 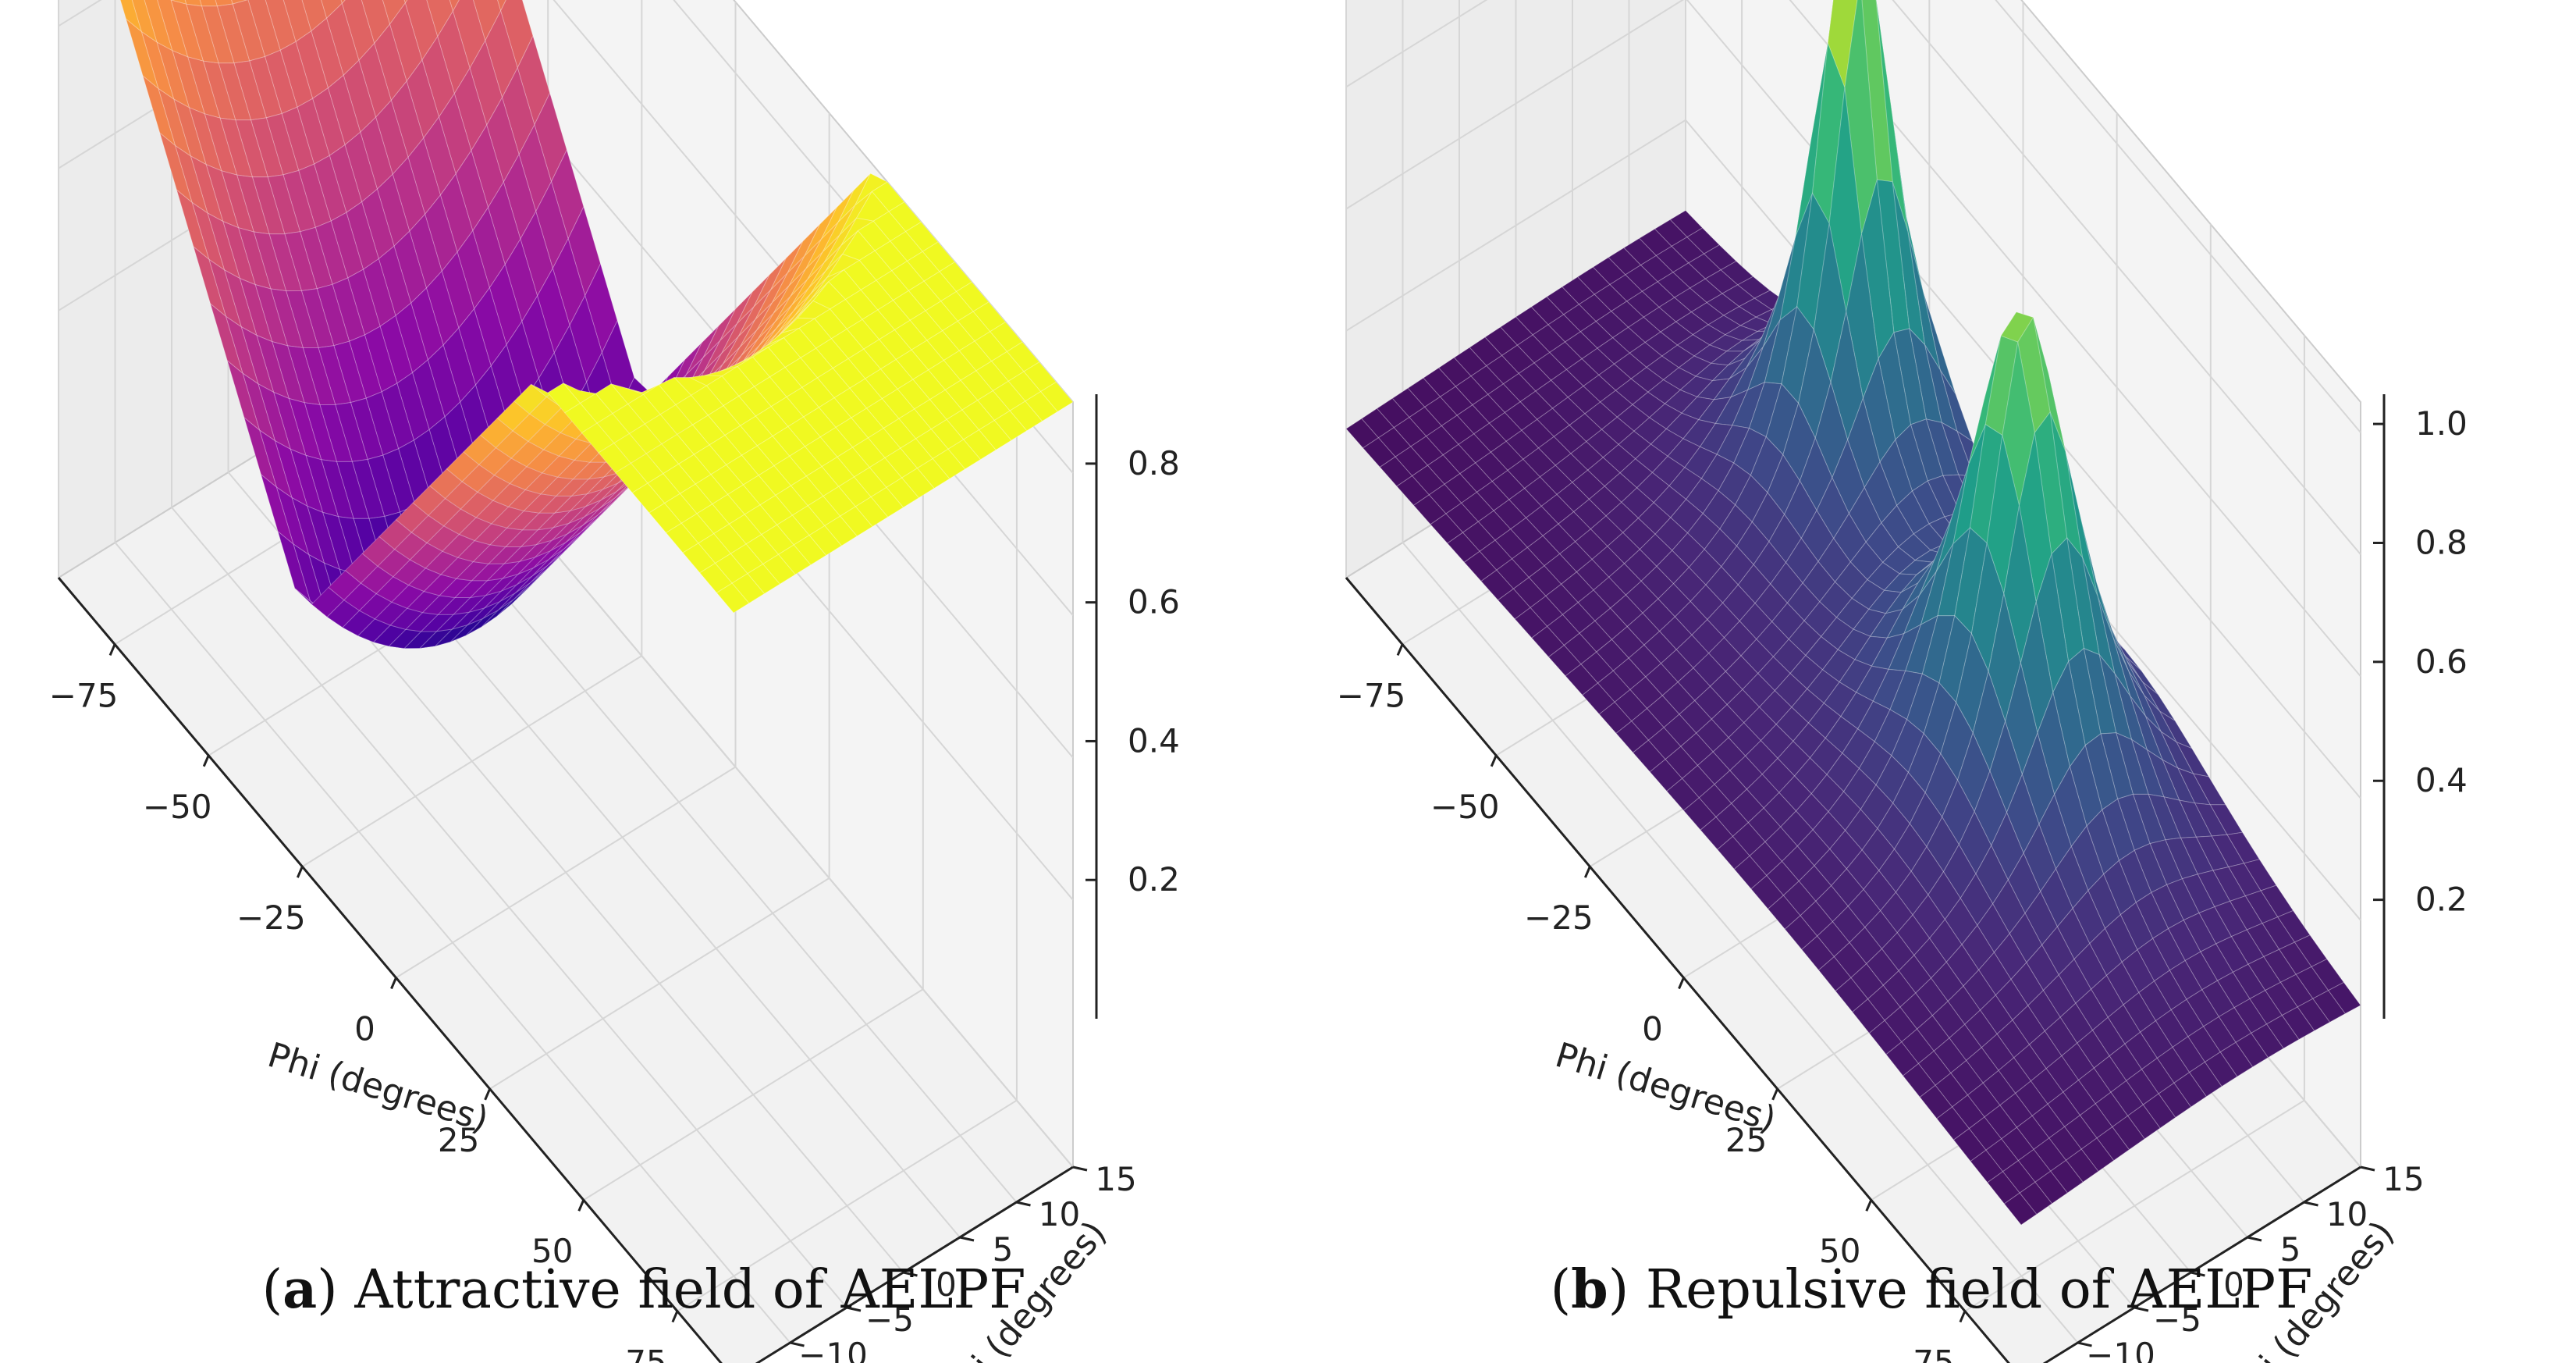 I want to click on caption-label-a: a, so click(x=300, y=1289).